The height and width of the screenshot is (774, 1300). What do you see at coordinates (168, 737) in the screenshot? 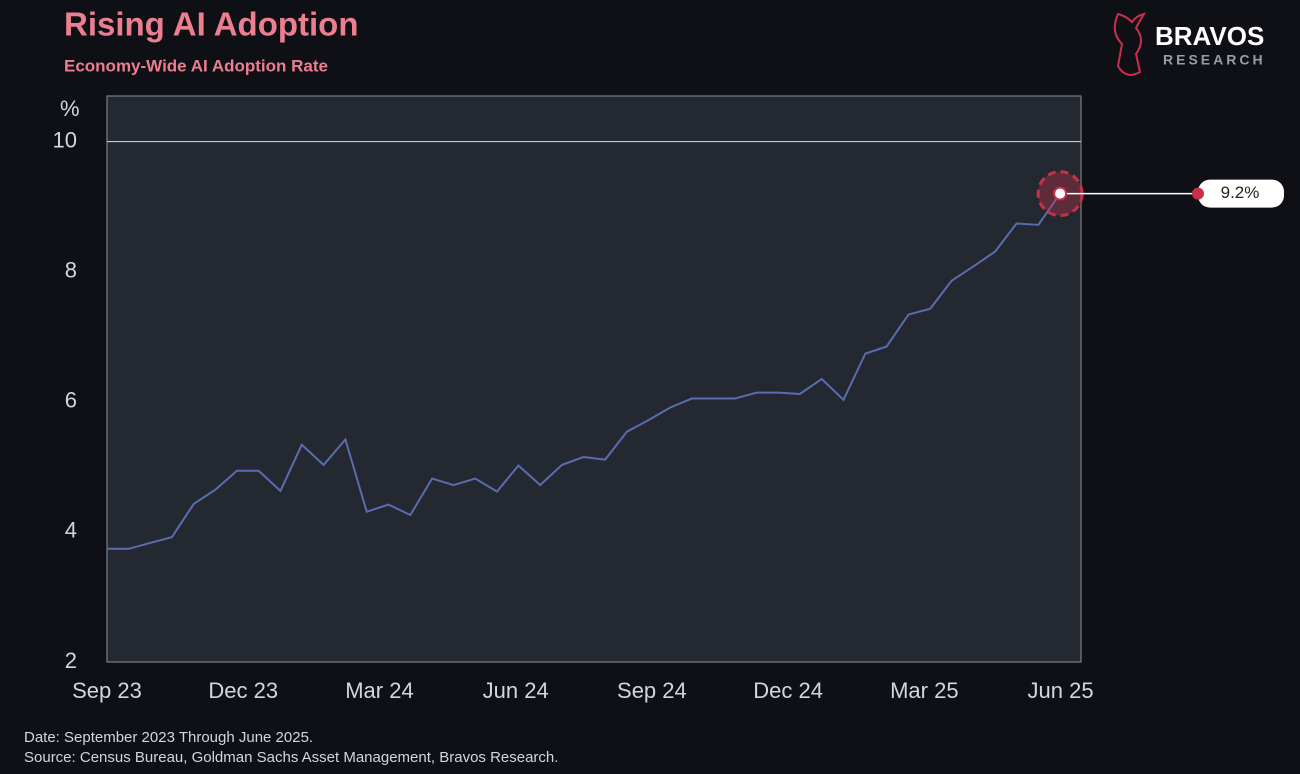
I see `note: Date: September 2023 Through June 2025.` at bounding box center [168, 737].